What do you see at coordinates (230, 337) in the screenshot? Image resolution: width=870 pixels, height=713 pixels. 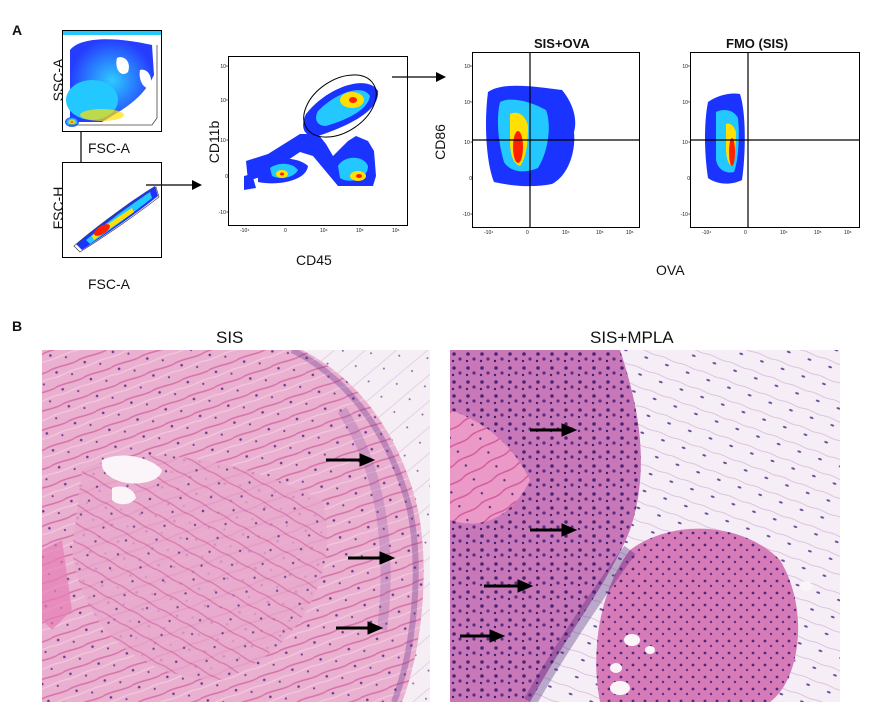 I see `left-histology-title: SIS` at bounding box center [230, 337].